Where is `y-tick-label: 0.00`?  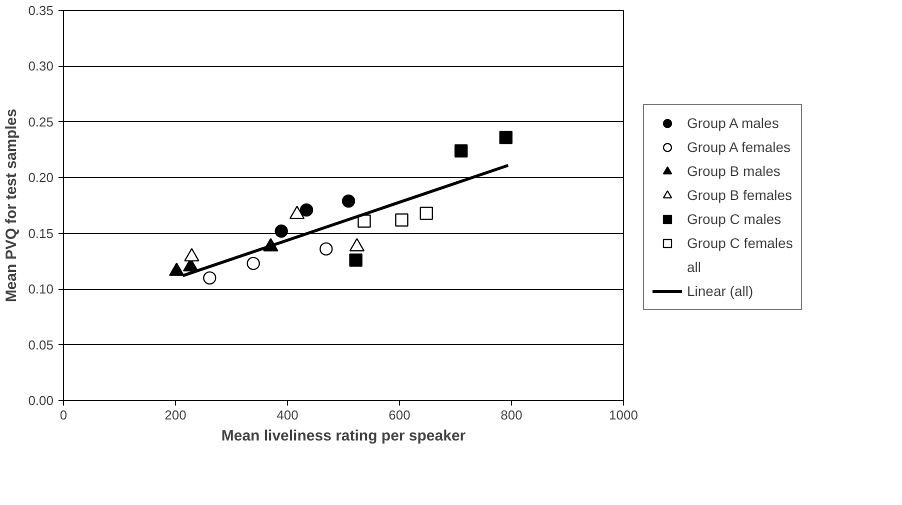 y-tick-label: 0.00 is located at coordinates (41, 400).